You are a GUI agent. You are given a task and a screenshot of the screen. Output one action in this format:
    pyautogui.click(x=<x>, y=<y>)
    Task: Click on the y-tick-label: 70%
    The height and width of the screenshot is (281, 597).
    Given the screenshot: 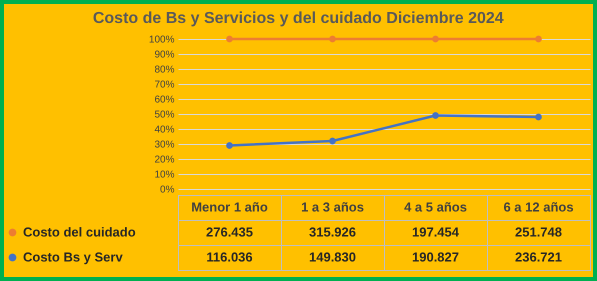 What is the action you would take?
    pyautogui.click(x=164, y=85)
    